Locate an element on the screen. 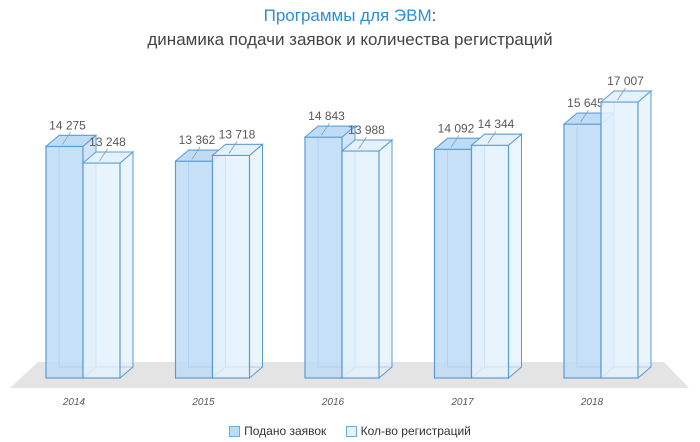 This screenshot has width=700, height=442. chart-legend: Подано заявок Кол-во регистраций is located at coordinates (350, 432).